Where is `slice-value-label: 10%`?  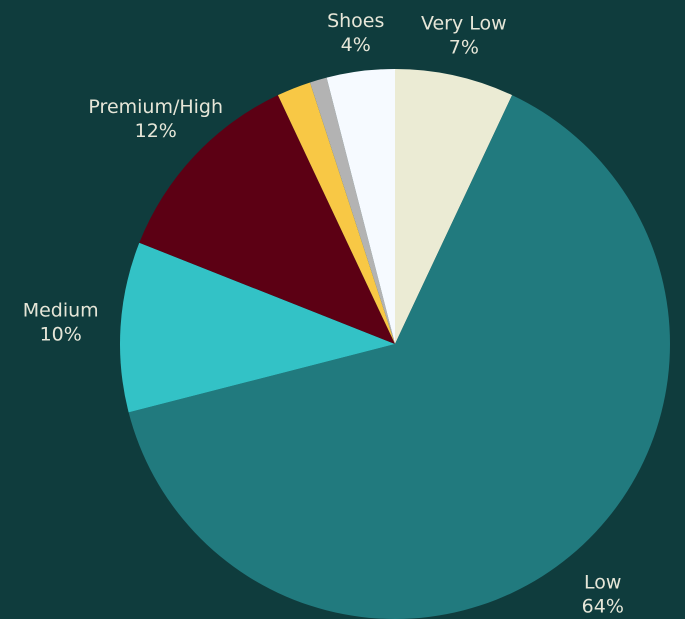 slice-value-label: 10% is located at coordinates (61, 334).